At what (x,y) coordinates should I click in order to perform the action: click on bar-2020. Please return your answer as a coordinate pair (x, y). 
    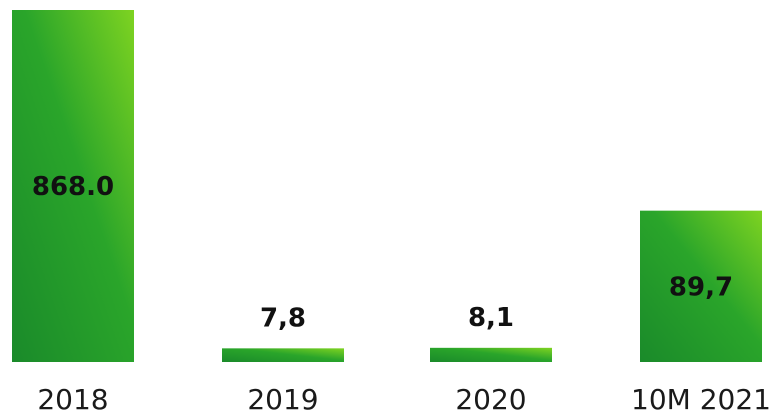
    Looking at the image, I should click on (491, 354).